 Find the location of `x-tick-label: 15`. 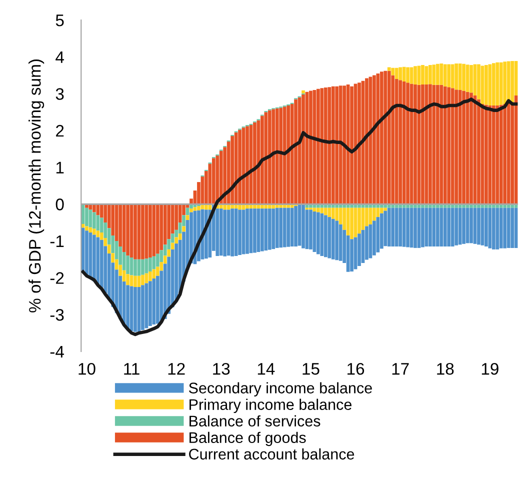

x-tick-label: 15 is located at coordinates (311, 369).